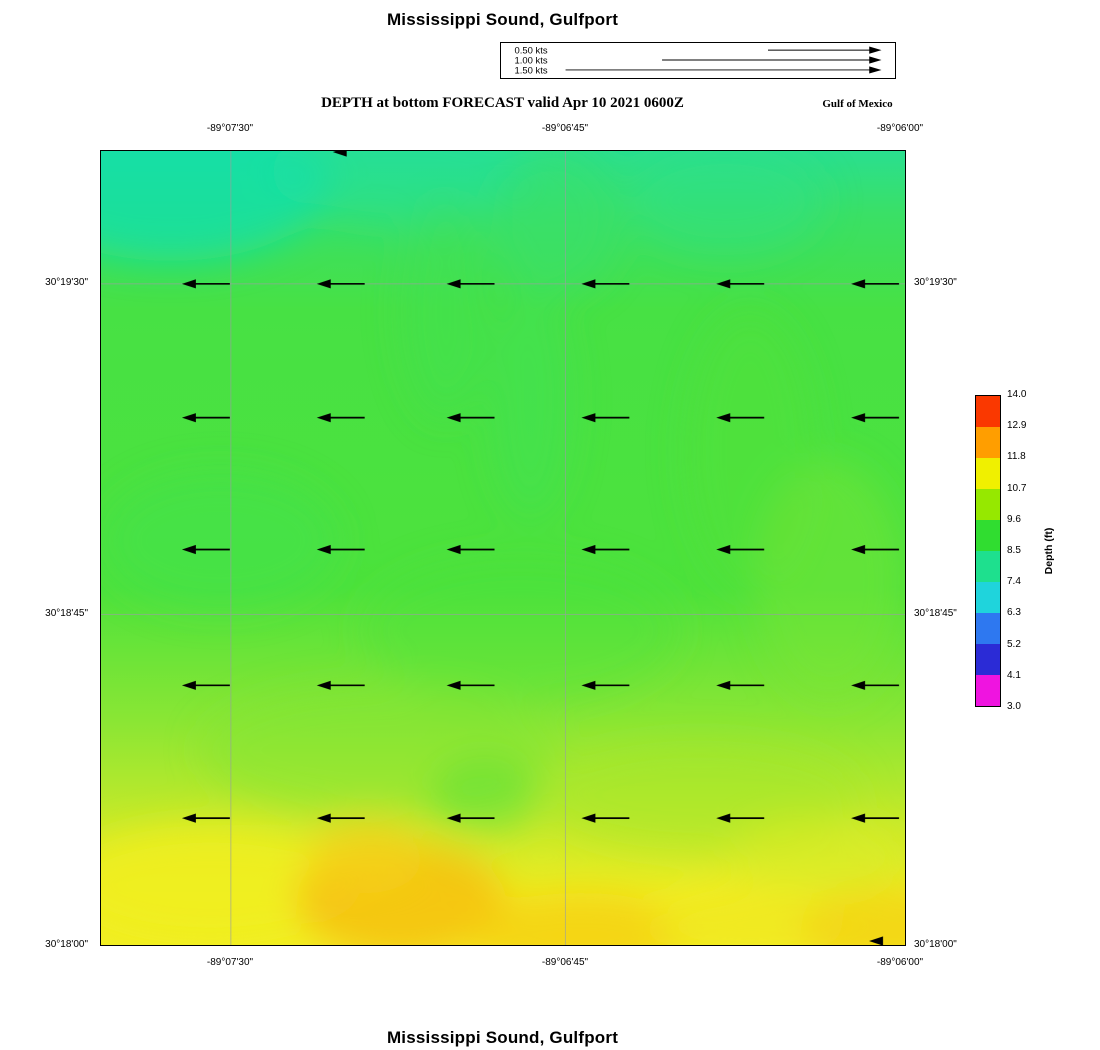 This screenshot has height=1050, width=1100. Describe the element at coordinates (66, 944) in the screenshot. I see `y-tick-label-left: 30°18'00"` at that location.